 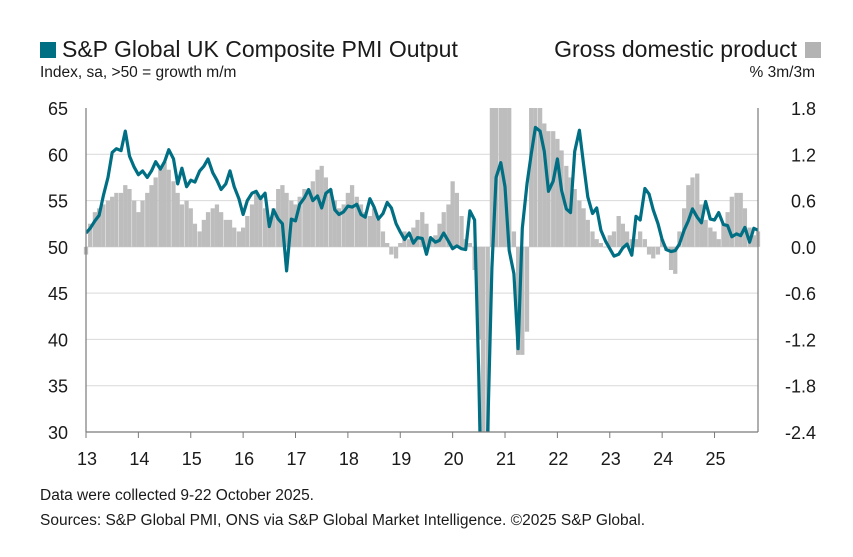 What do you see at coordinates (506, 459) in the screenshot?
I see `x-tick-label: 21` at bounding box center [506, 459].